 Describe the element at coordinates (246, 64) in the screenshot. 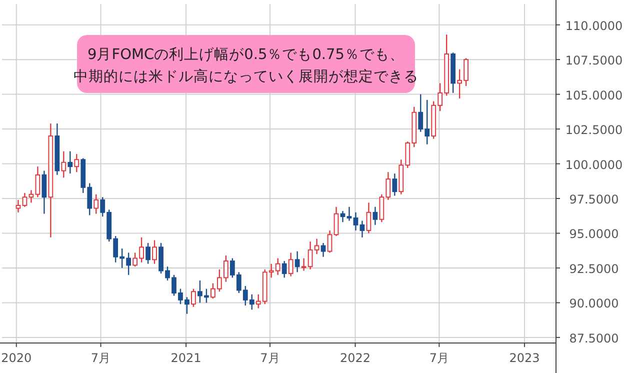

I see `annotation: 9月FOMCの利上げ幅が0.5％でも0.75％でも、 中期的には米ドル高になっていく展開が想定できる` at that location.